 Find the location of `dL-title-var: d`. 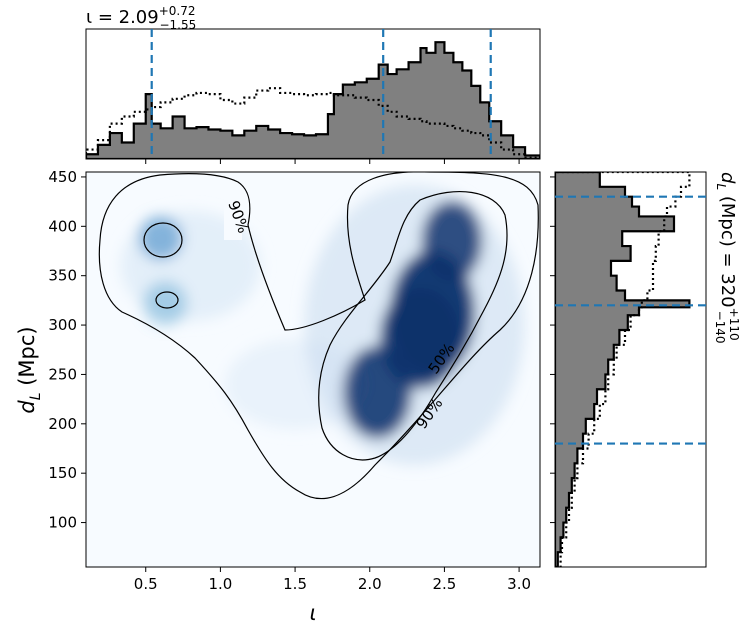

dL-title-var: d is located at coordinates (727, 178).